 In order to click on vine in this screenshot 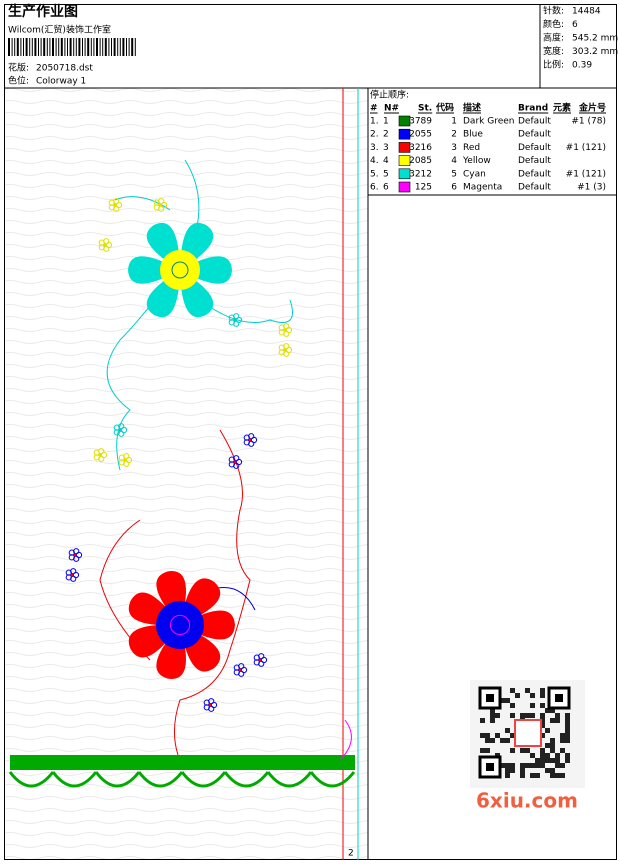, I will do `click(212, 592)`.